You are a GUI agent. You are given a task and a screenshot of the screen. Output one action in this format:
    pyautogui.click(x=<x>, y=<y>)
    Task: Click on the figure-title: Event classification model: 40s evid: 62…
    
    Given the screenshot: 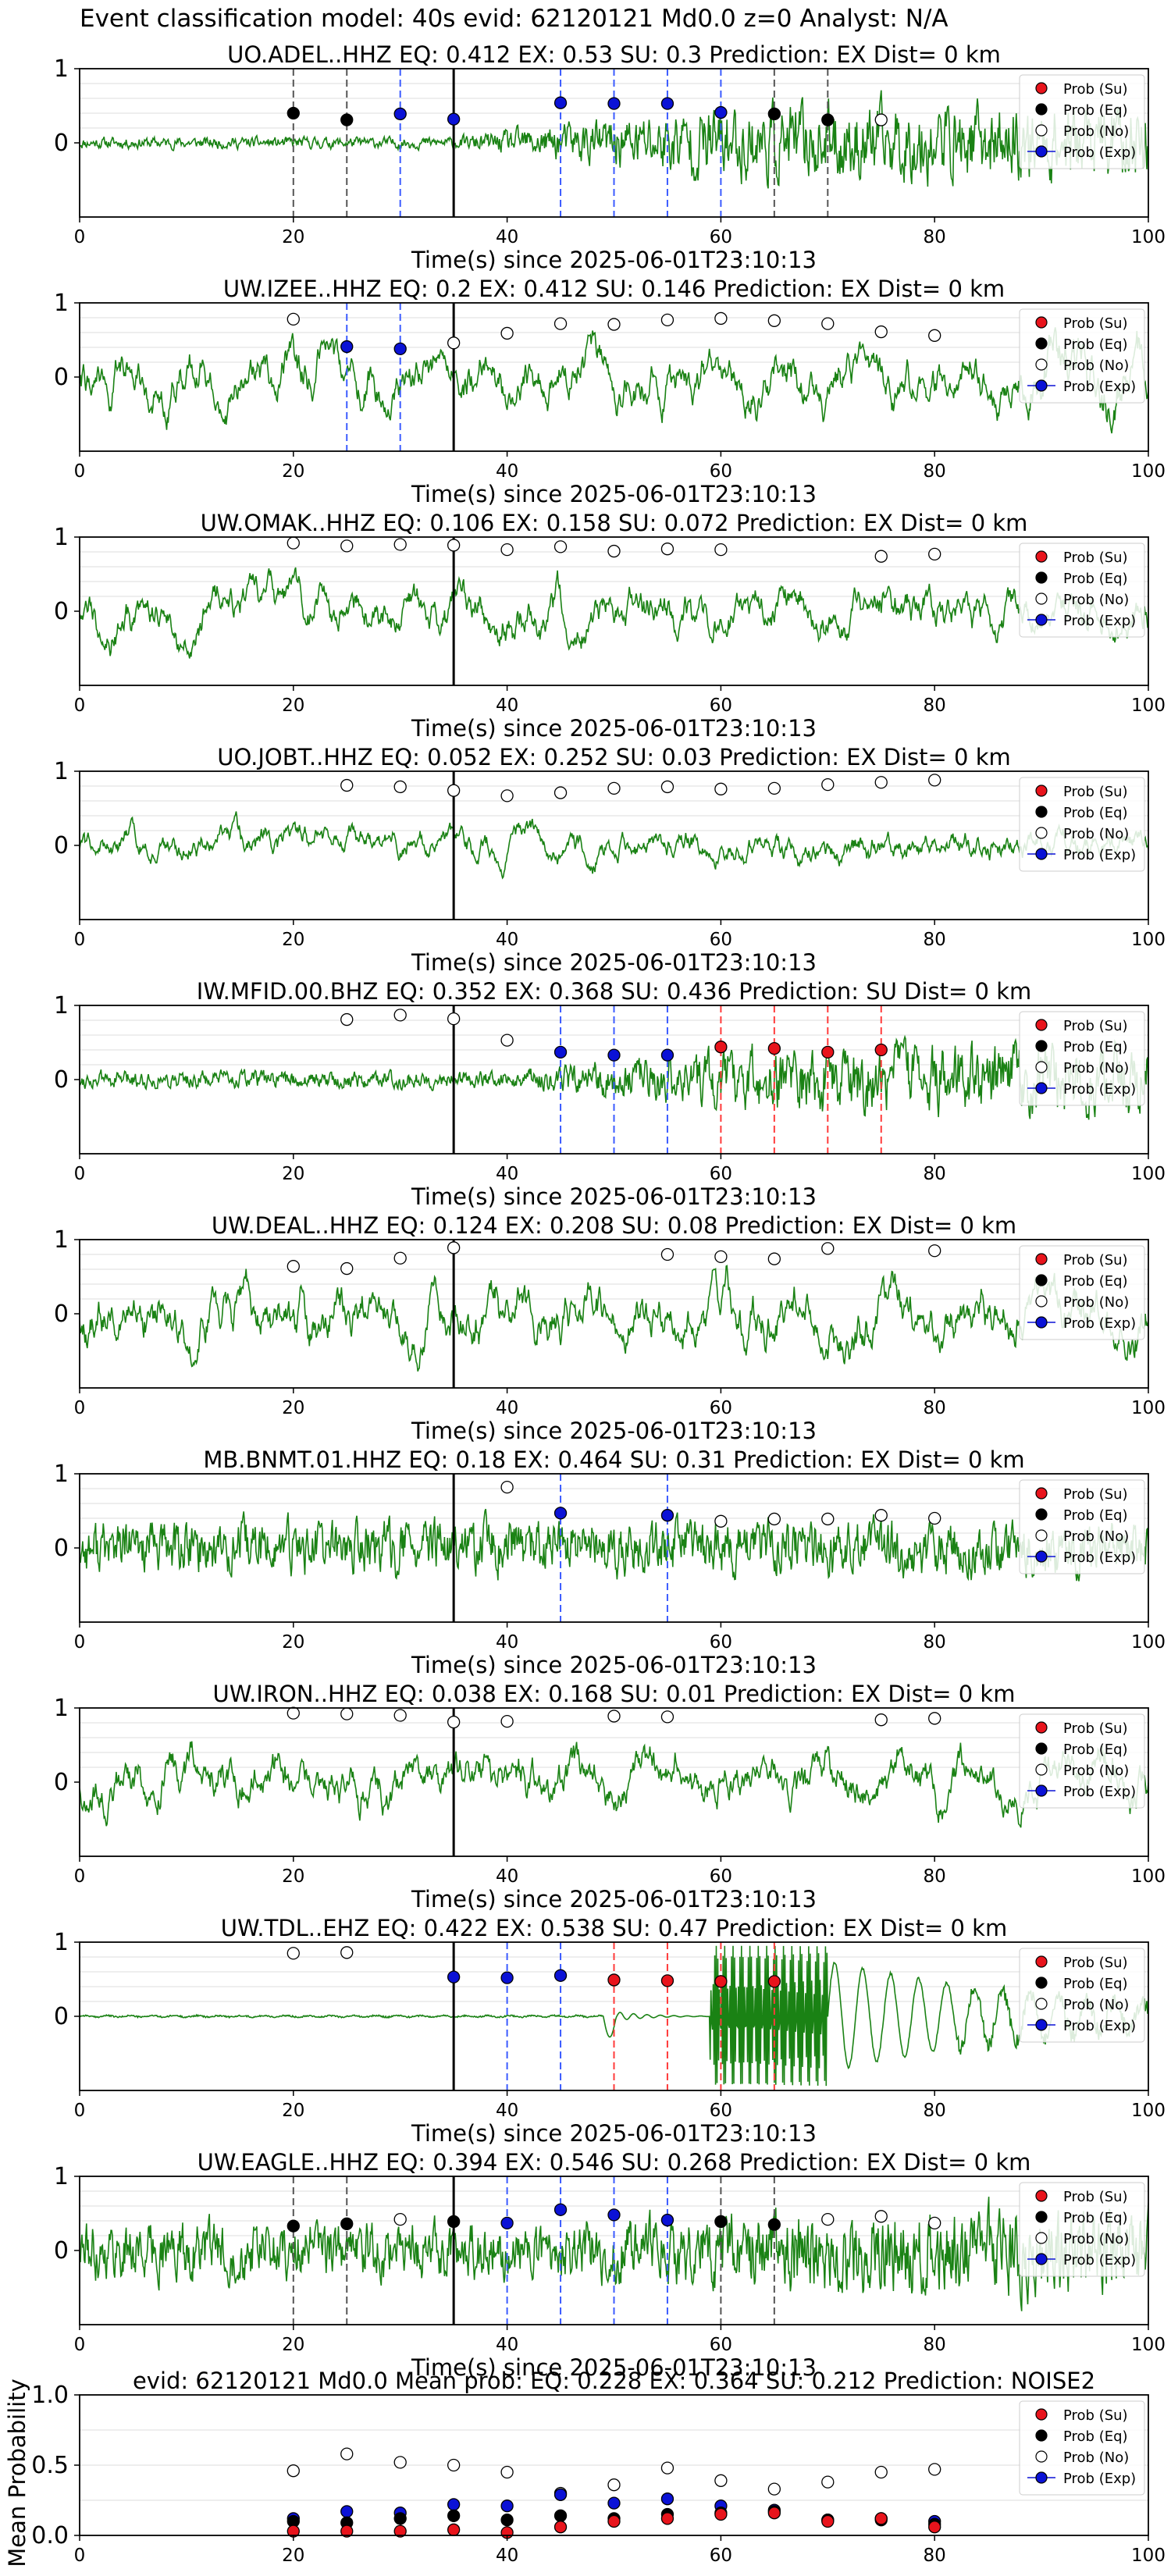 What is the action you would take?
    pyautogui.click(x=514, y=19)
    